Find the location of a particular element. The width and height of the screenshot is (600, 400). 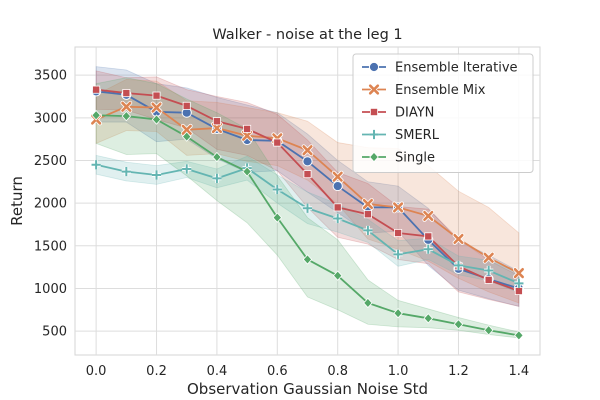

x-tick-label: 0.8 is located at coordinates (337, 371).